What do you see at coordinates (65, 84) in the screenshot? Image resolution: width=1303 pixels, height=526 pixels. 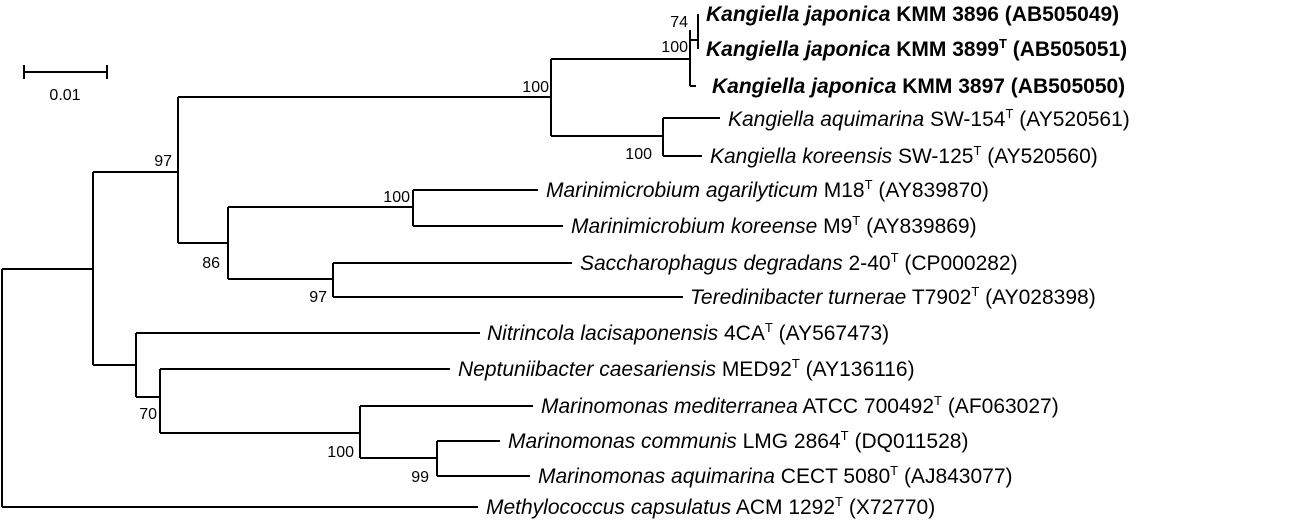 I see `scale-bar: 0.01` at bounding box center [65, 84].